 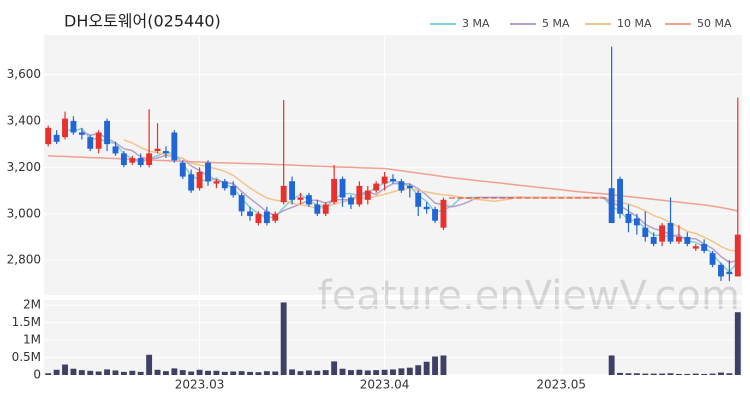 What do you see at coordinates (32, 305) in the screenshot?
I see `volume-tick-label: 2M` at bounding box center [32, 305].